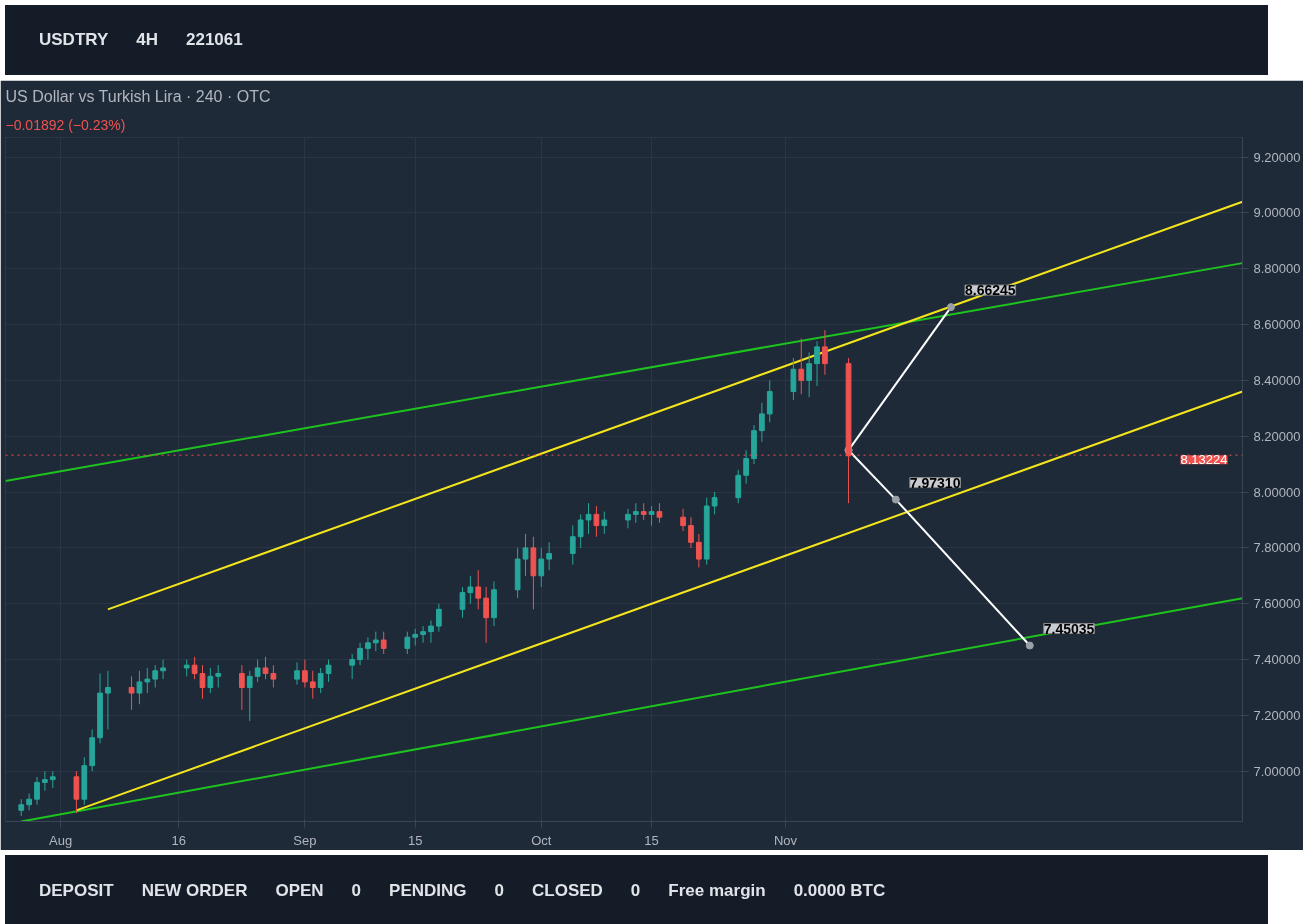 This screenshot has width=1303, height=924. Describe the element at coordinates (1277, 604) in the screenshot. I see `y-tick-label: 7.60000` at that location.